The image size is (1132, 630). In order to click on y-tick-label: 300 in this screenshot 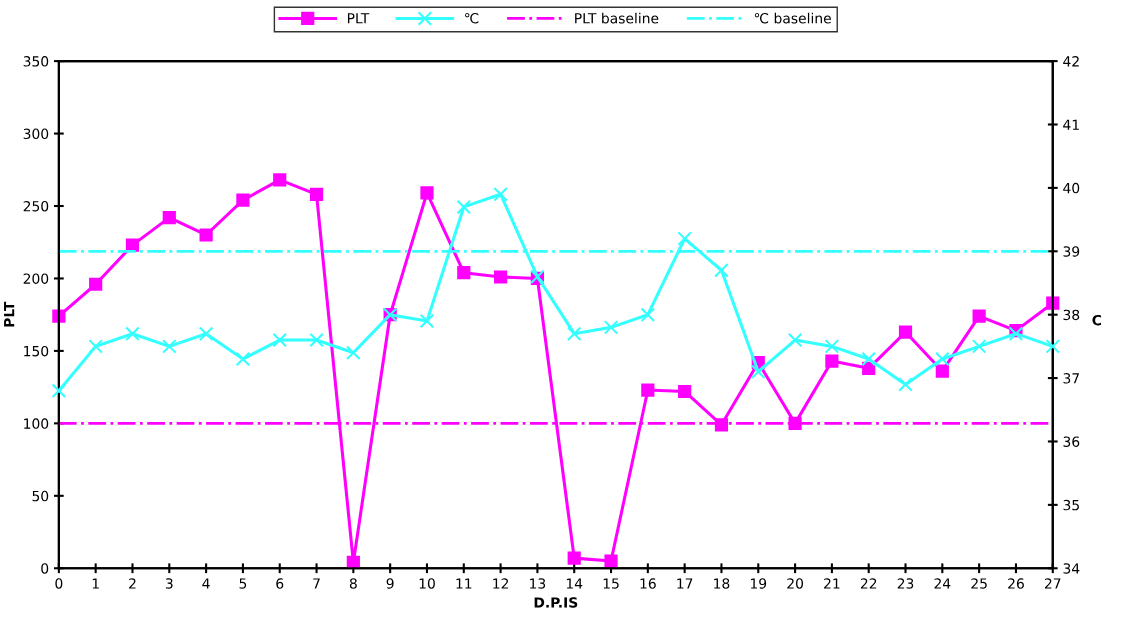, I will do `click(36, 134)`.